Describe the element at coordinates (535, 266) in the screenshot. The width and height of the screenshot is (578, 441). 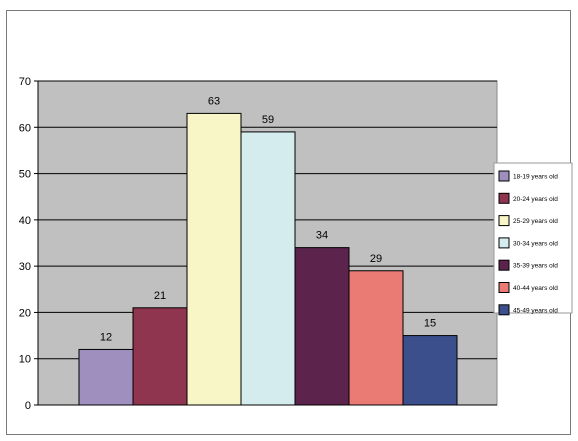
I see `legend-label: 35-39 years old` at that location.